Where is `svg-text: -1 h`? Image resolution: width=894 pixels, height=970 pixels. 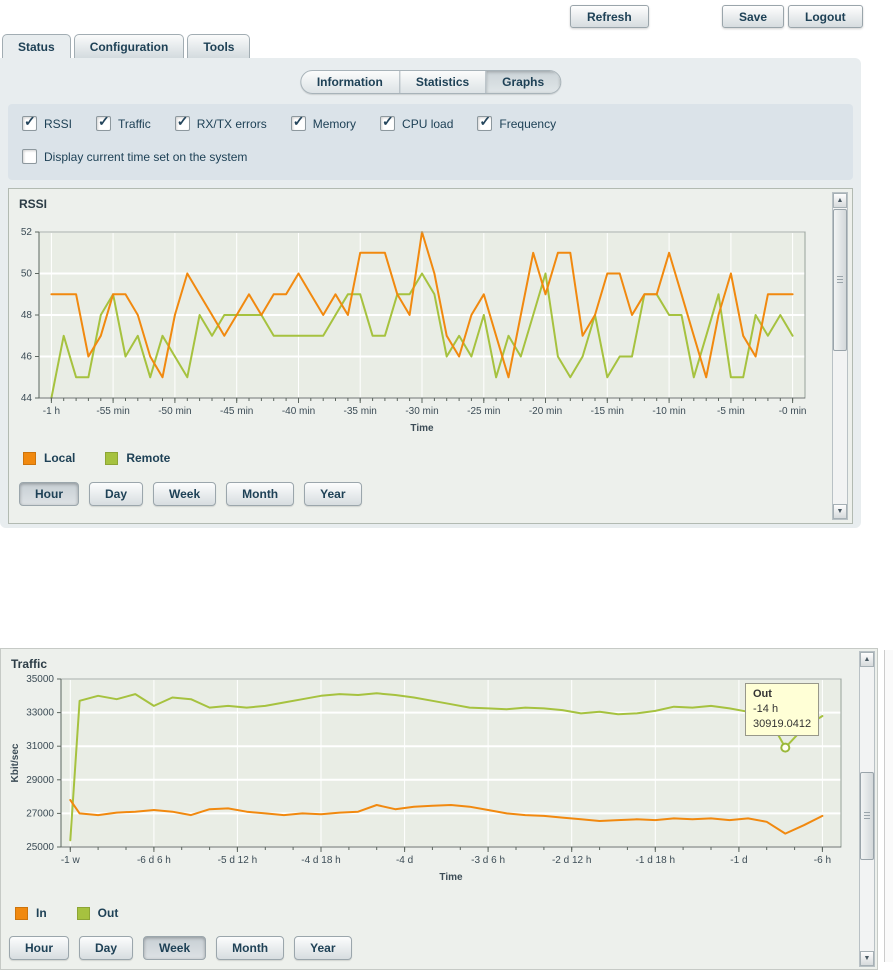
svg-text: -1 h is located at coordinates (51, 411).